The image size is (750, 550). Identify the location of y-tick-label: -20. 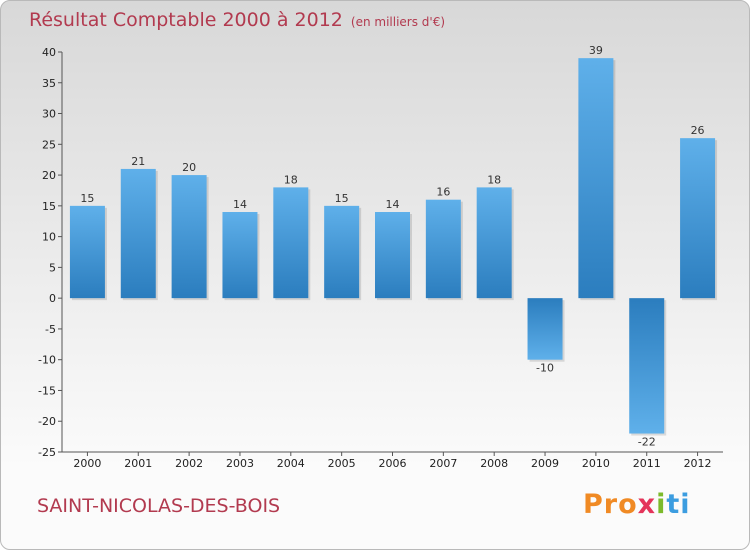
(47, 421).